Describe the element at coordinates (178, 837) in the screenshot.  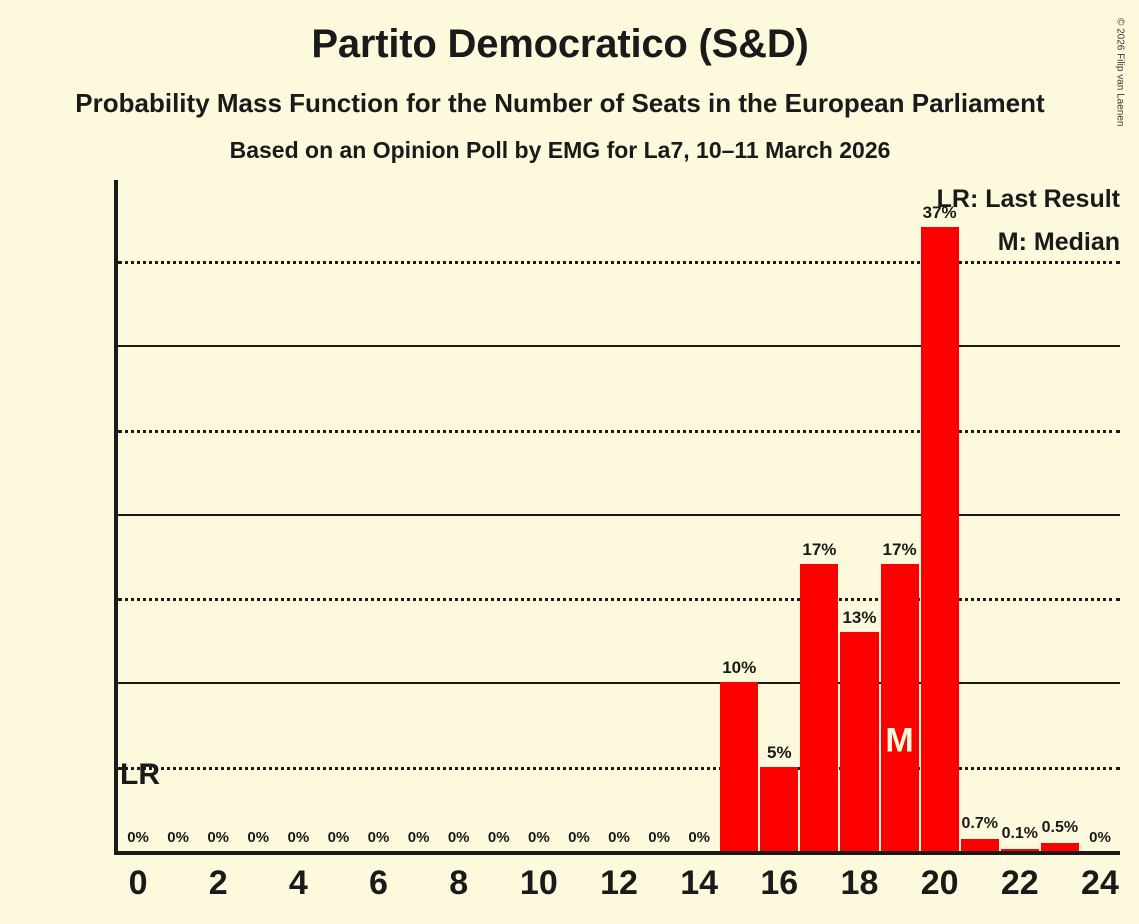
I see `bar-value-seat-1: 0%` at that location.